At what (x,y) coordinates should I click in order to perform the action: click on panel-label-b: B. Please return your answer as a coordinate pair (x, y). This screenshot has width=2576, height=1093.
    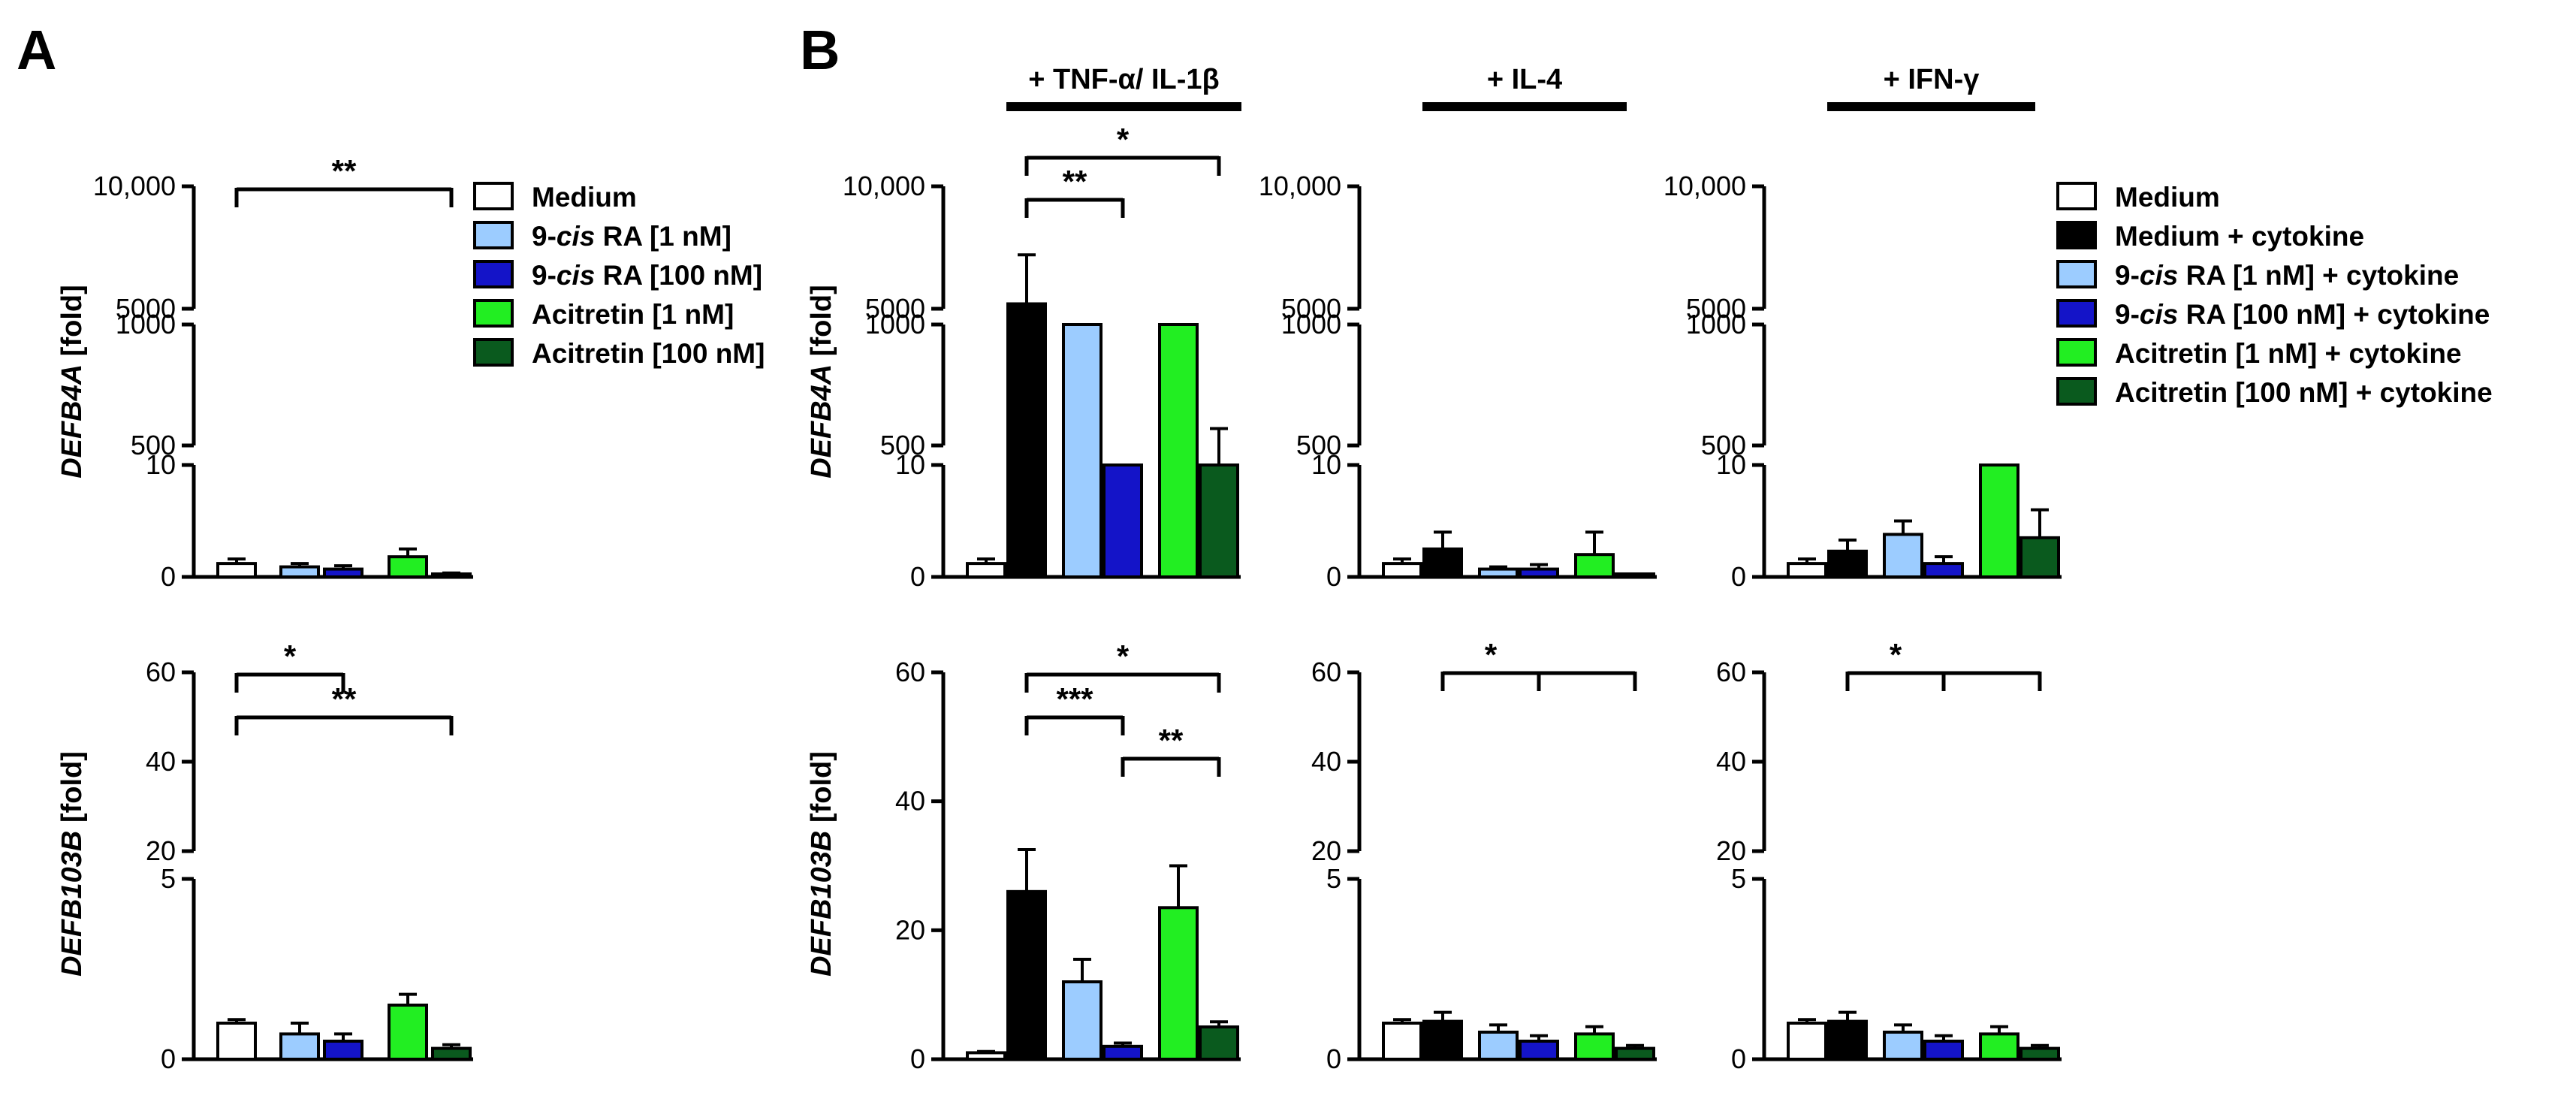
    Looking at the image, I should click on (820, 50).